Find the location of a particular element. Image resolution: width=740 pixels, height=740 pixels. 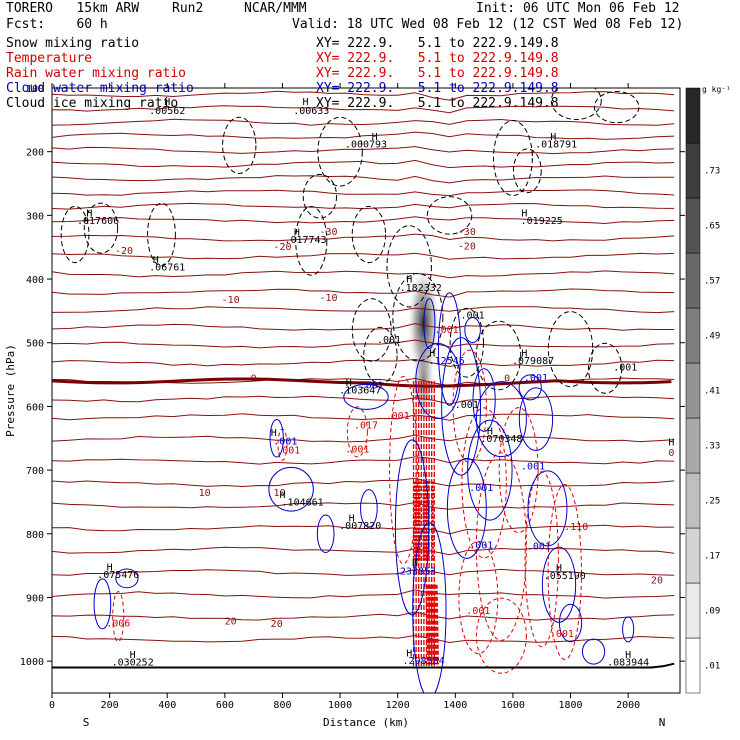

org-label: NCAR/MMM is located at coordinates (275, 8).